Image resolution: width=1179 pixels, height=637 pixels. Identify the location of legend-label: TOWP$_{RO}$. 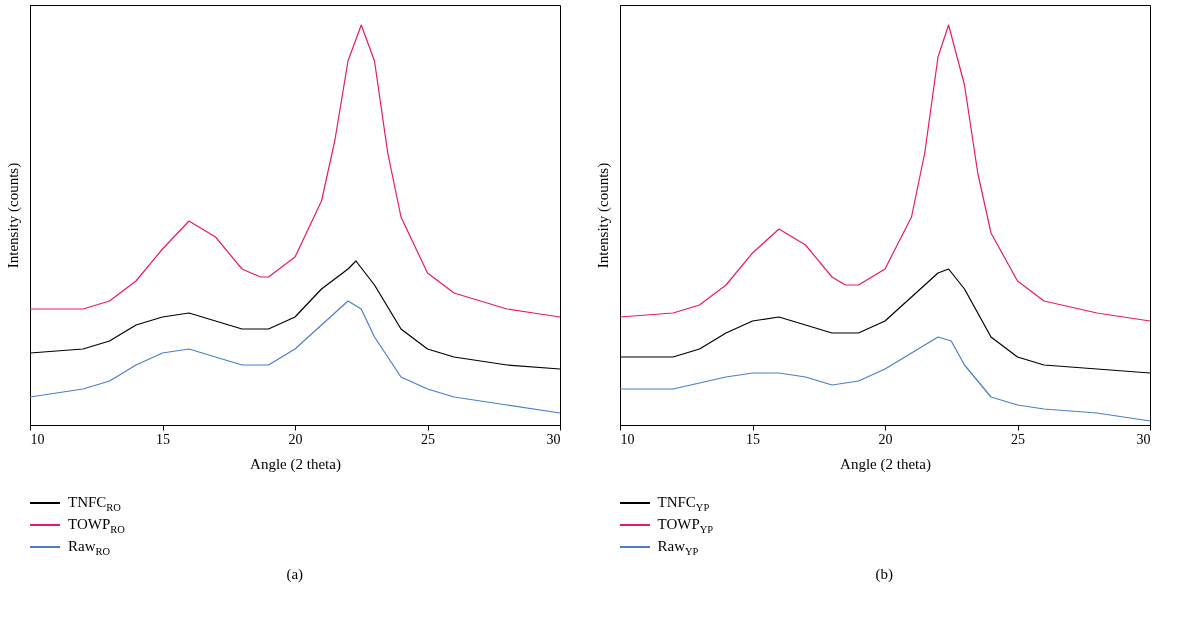
(96, 525).